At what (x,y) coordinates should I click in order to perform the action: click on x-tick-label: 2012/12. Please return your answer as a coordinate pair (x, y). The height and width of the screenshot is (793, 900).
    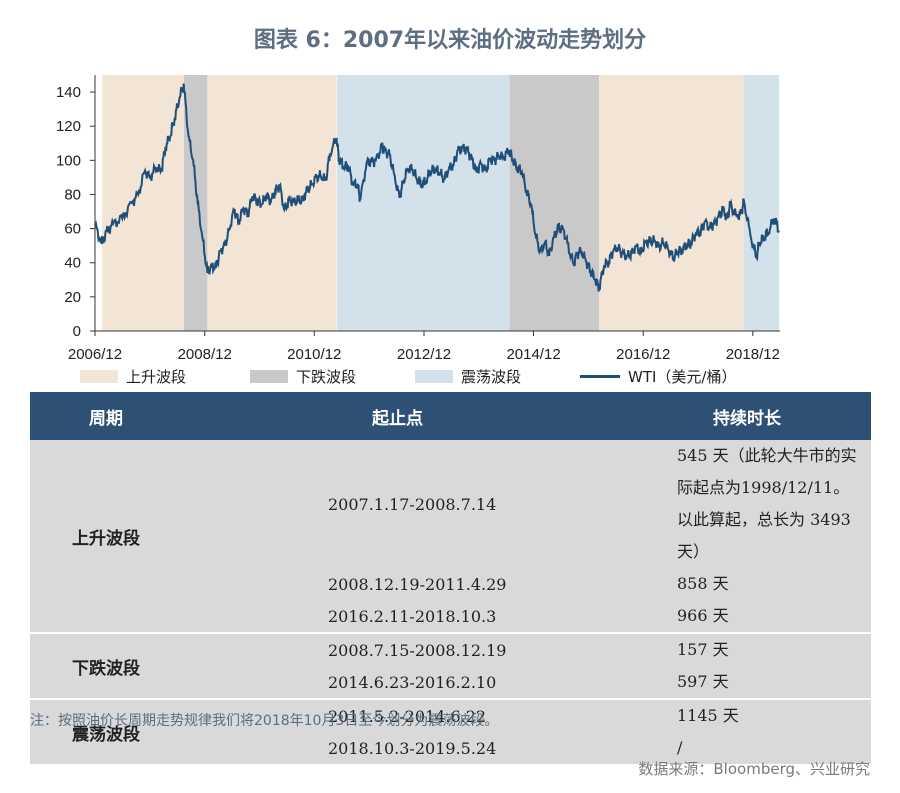
    Looking at the image, I should click on (424, 354).